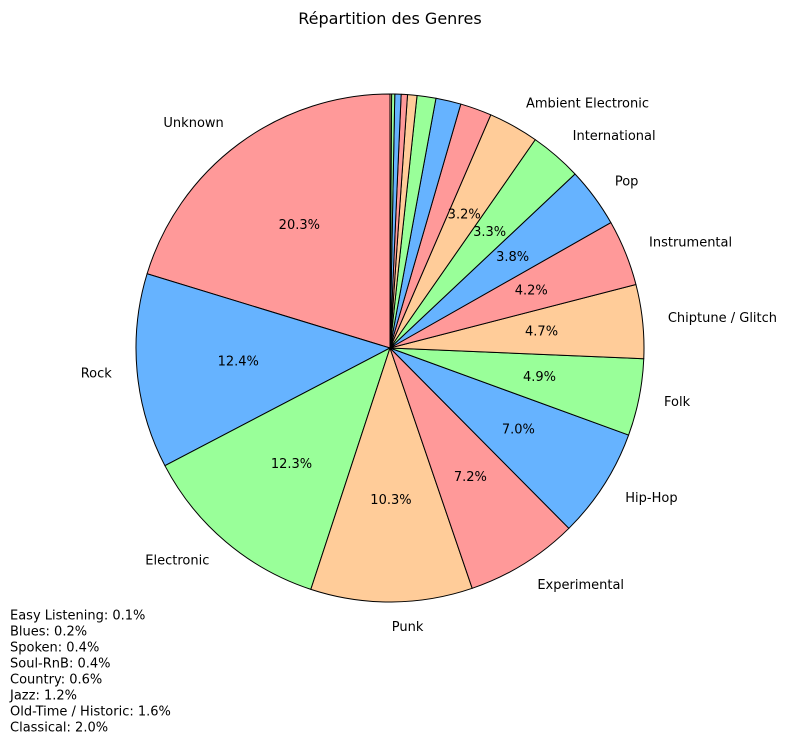 This screenshot has height=743, width=794. What do you see at coordinates (518, 430) in the screenshot?
I see `percent-label: 7.0%` at bounding box center [518, 430].